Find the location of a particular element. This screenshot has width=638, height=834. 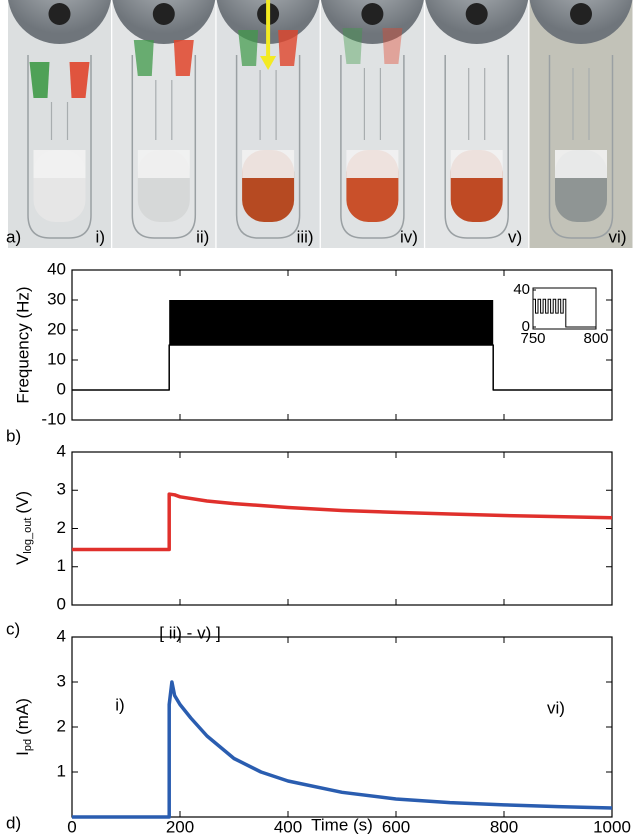

panel-label: b) is located at coordinates (13, 435).